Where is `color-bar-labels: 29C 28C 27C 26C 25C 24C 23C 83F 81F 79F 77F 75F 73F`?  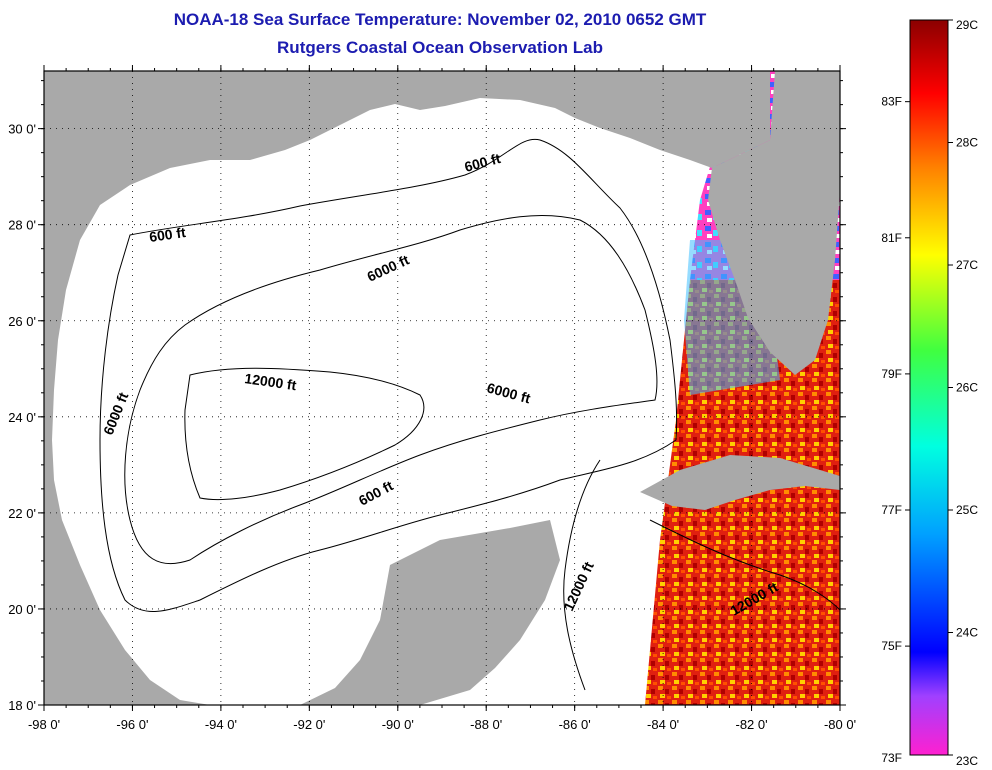
color-bar-labels: 29C 28C 27C 26C 25C 24C 23C 83F 81F 79F 77F 75F 73F is located at coordinates (929, 393).